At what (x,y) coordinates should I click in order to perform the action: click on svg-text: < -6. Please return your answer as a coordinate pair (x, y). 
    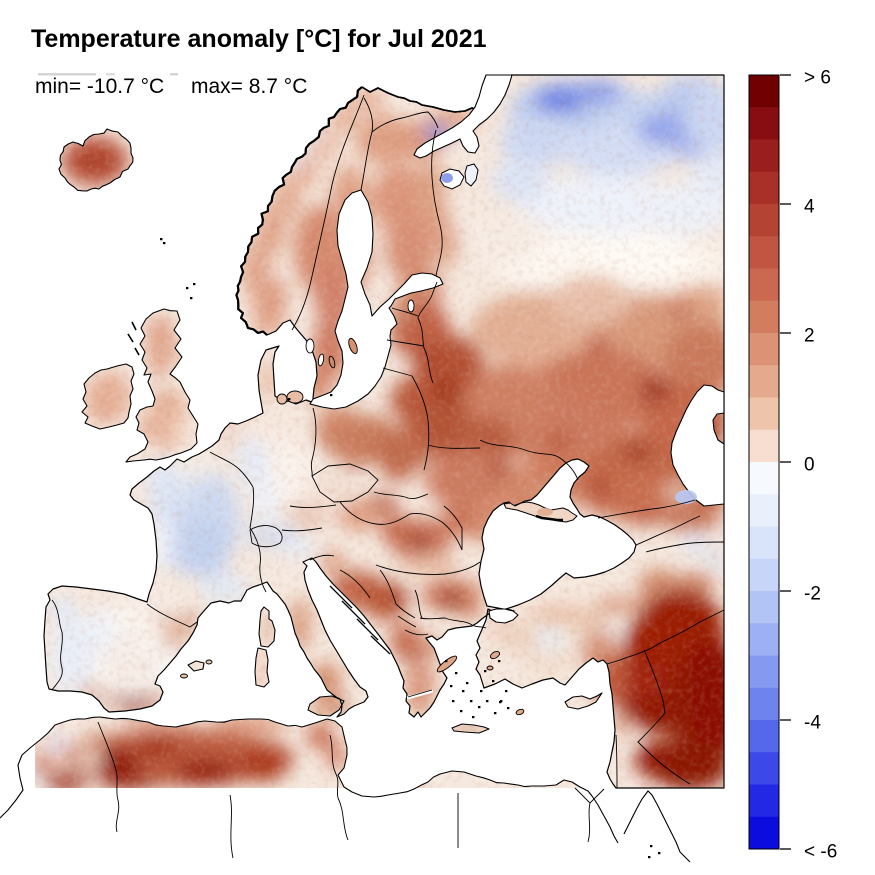
    Looking at the image, I should click on (820, 851).